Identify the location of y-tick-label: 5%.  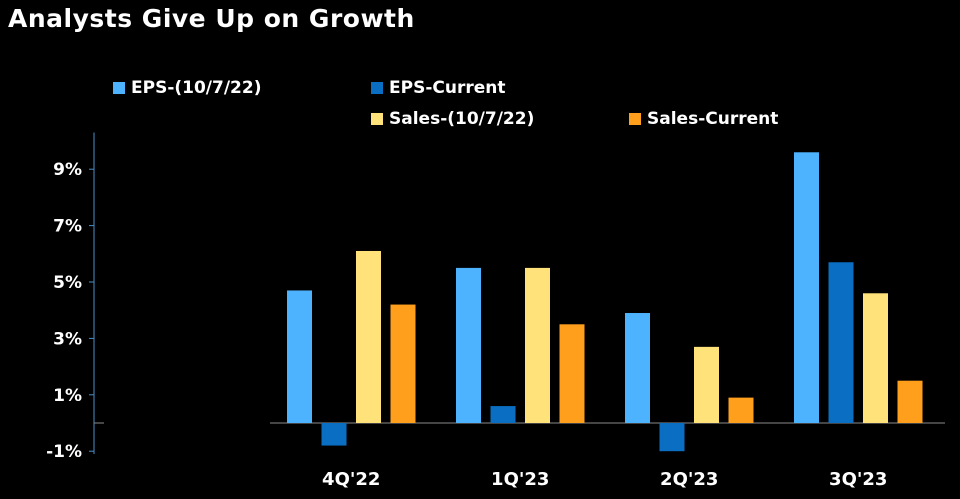
(67, 283).